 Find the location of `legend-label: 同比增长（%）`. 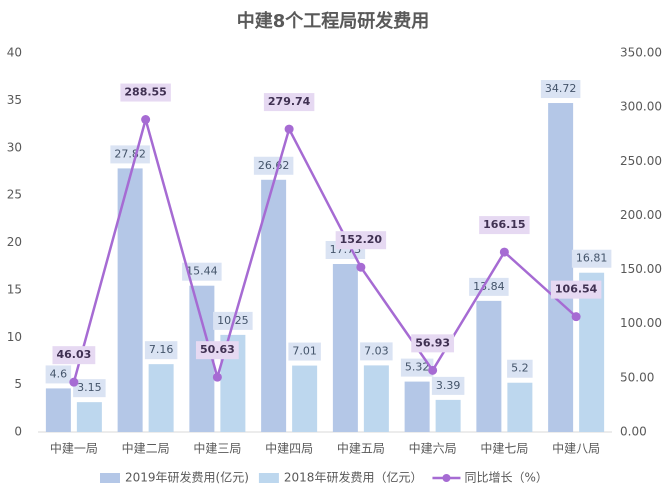

legend-label: 同比增长（%） is located at coordinates (505, 478).